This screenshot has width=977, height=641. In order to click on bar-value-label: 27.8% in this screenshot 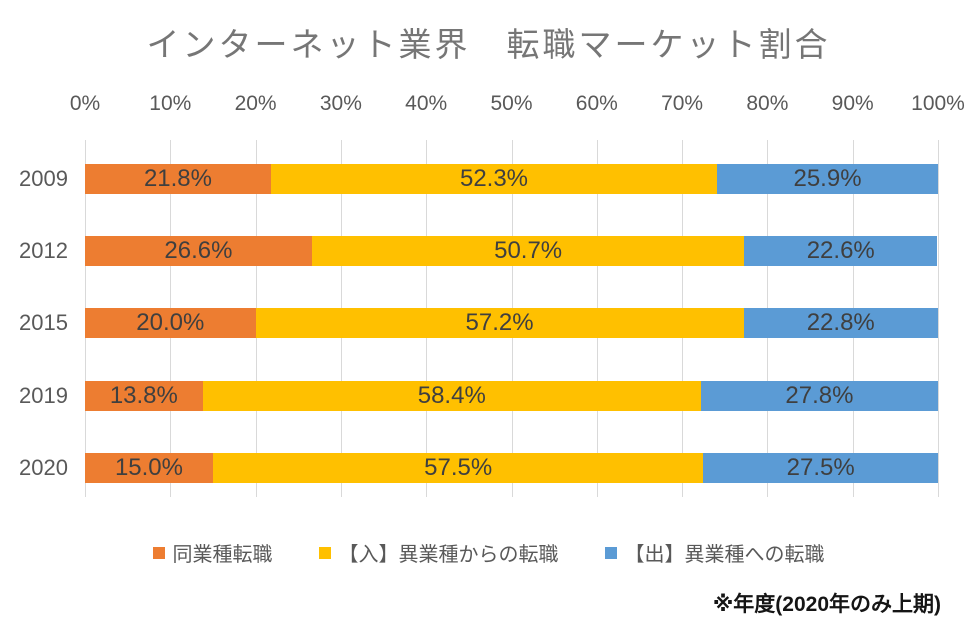, I will do `click(819, 395)`.